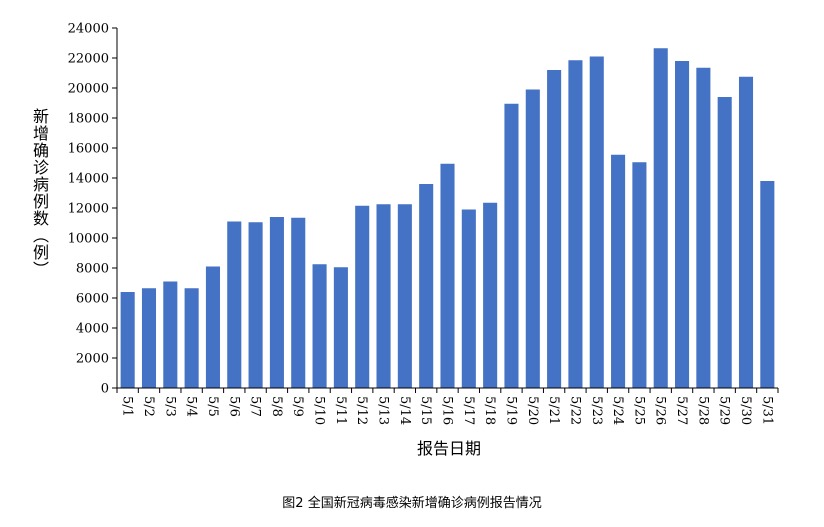  What do you see at coordinates (724, 410) in the screenshot?
I see `x-tick-label: 5/29` at bounding box center [724, 410].